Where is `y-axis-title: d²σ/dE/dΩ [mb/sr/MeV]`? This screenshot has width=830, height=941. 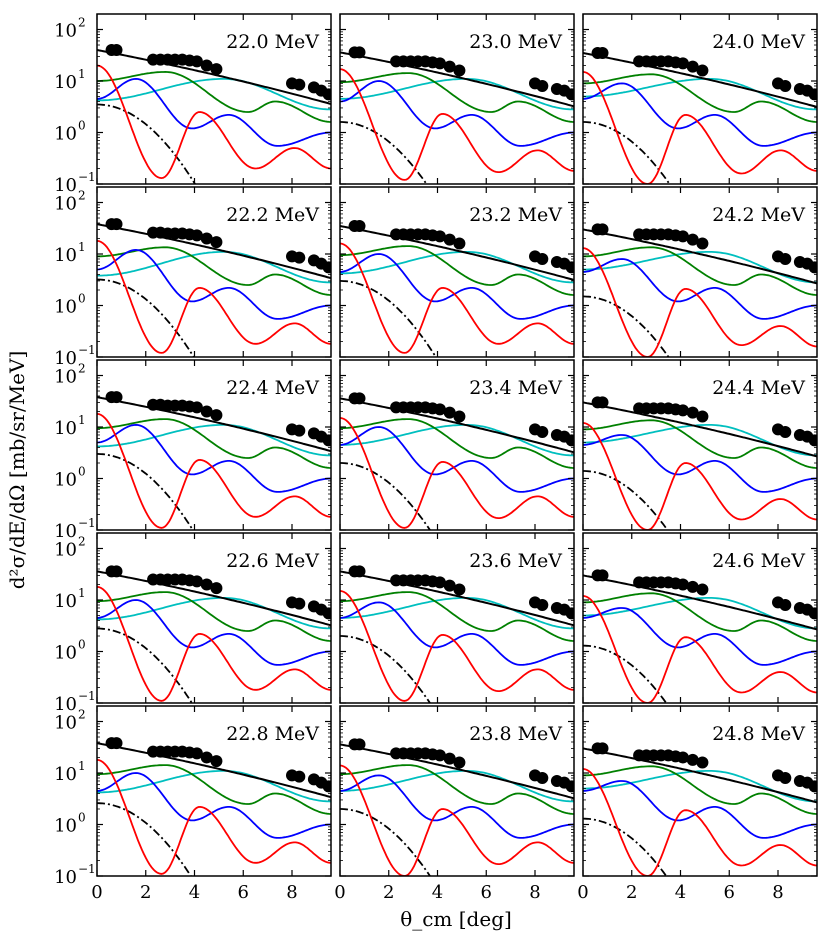
y-axis-title: d²σ/dE/dΩ [mb/sr/MeV] is located at coordinates (17, 470).